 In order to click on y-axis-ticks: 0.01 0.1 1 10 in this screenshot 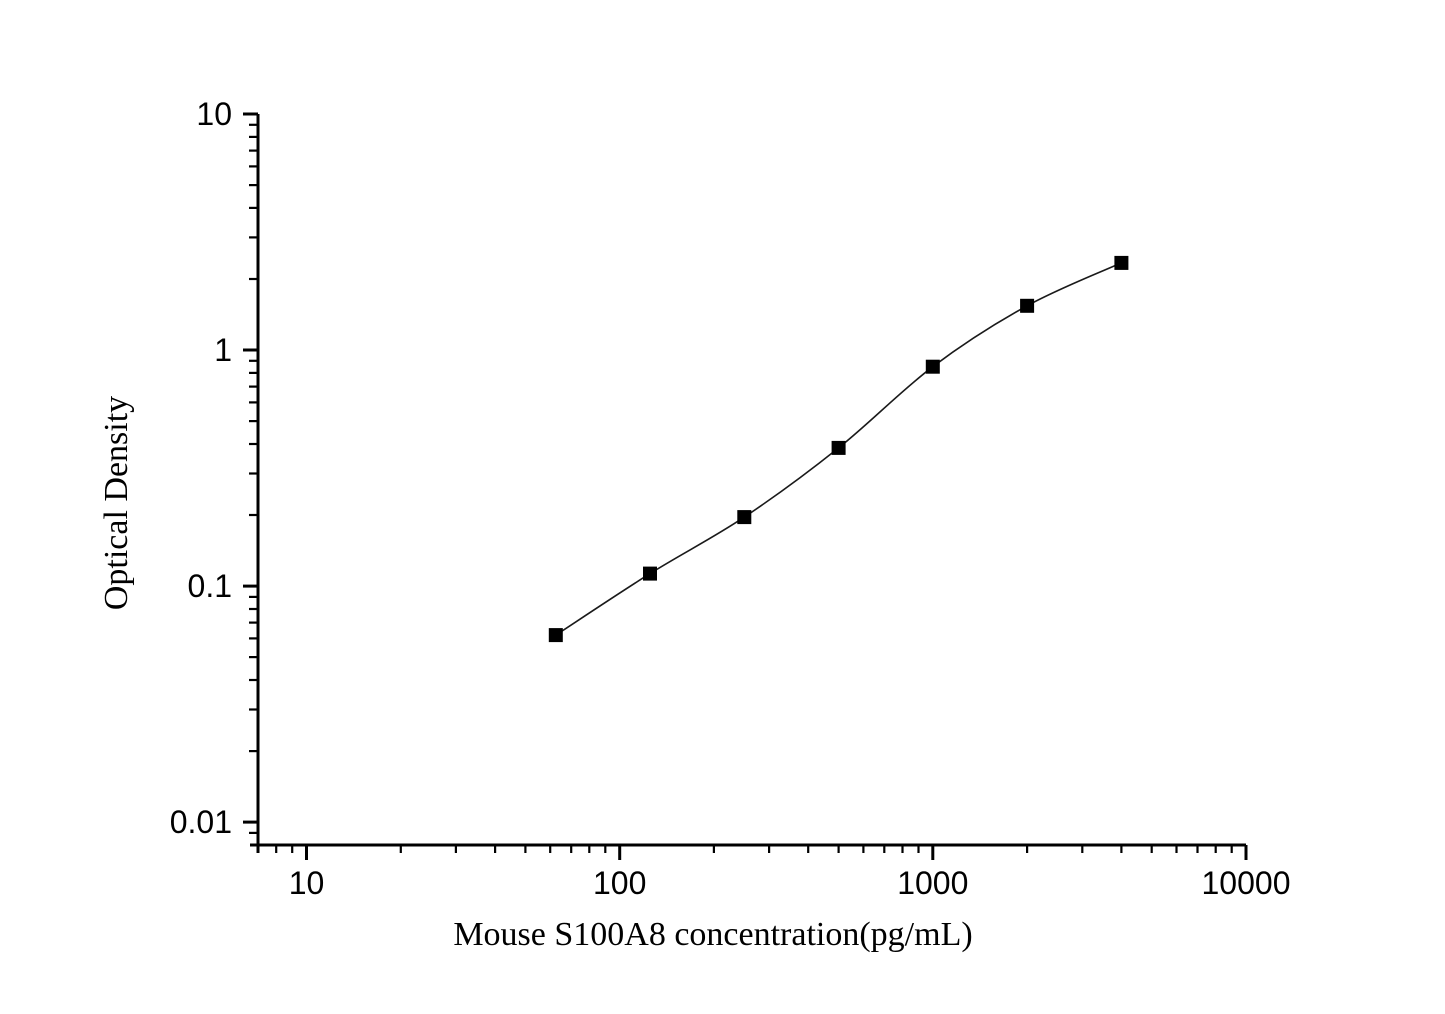, I will do `click(214, 468)`.